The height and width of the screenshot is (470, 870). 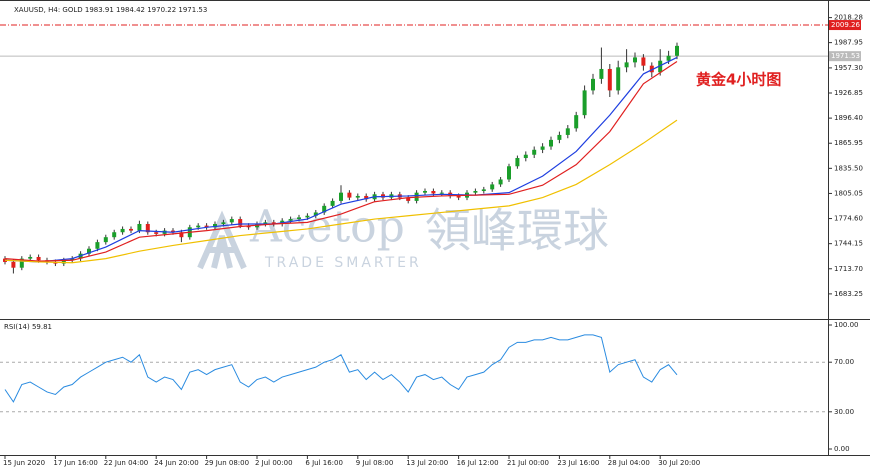 I want to click on watermark-tagline: TRADE SMARTER, so click(x=343, y=263).